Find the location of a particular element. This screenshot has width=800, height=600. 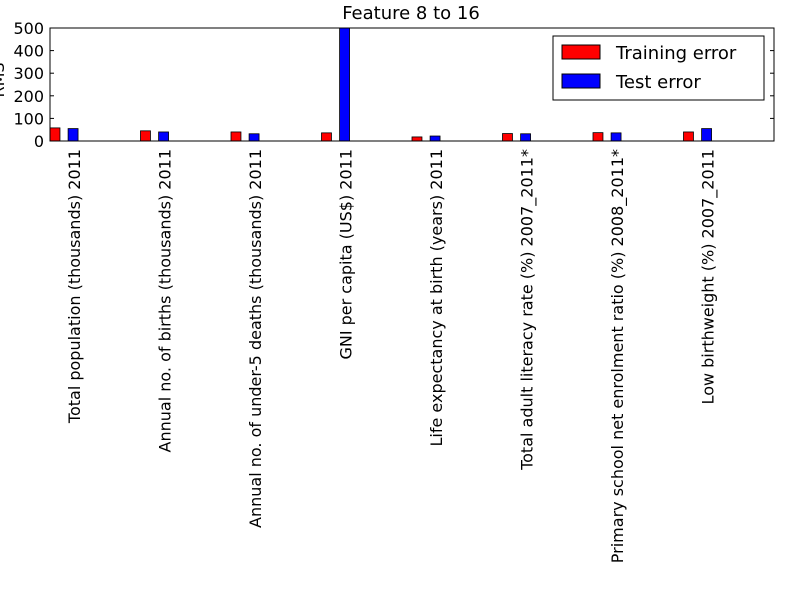

y-tick-label: 300 is located at coordinates (28, 73).